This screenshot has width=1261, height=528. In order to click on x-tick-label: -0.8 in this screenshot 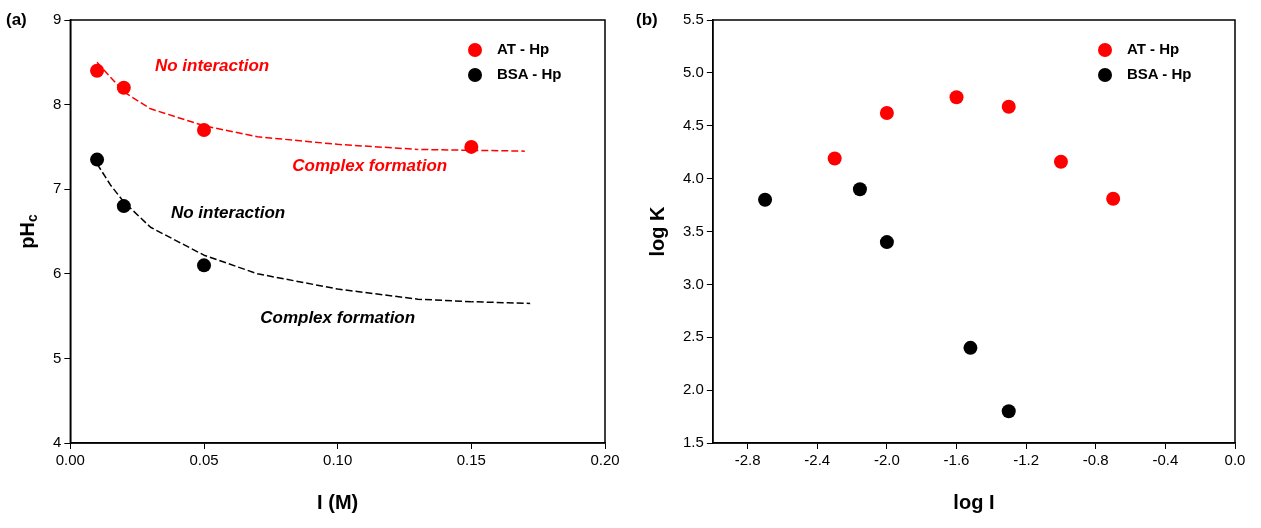, I will do `click(1095, 460)`.